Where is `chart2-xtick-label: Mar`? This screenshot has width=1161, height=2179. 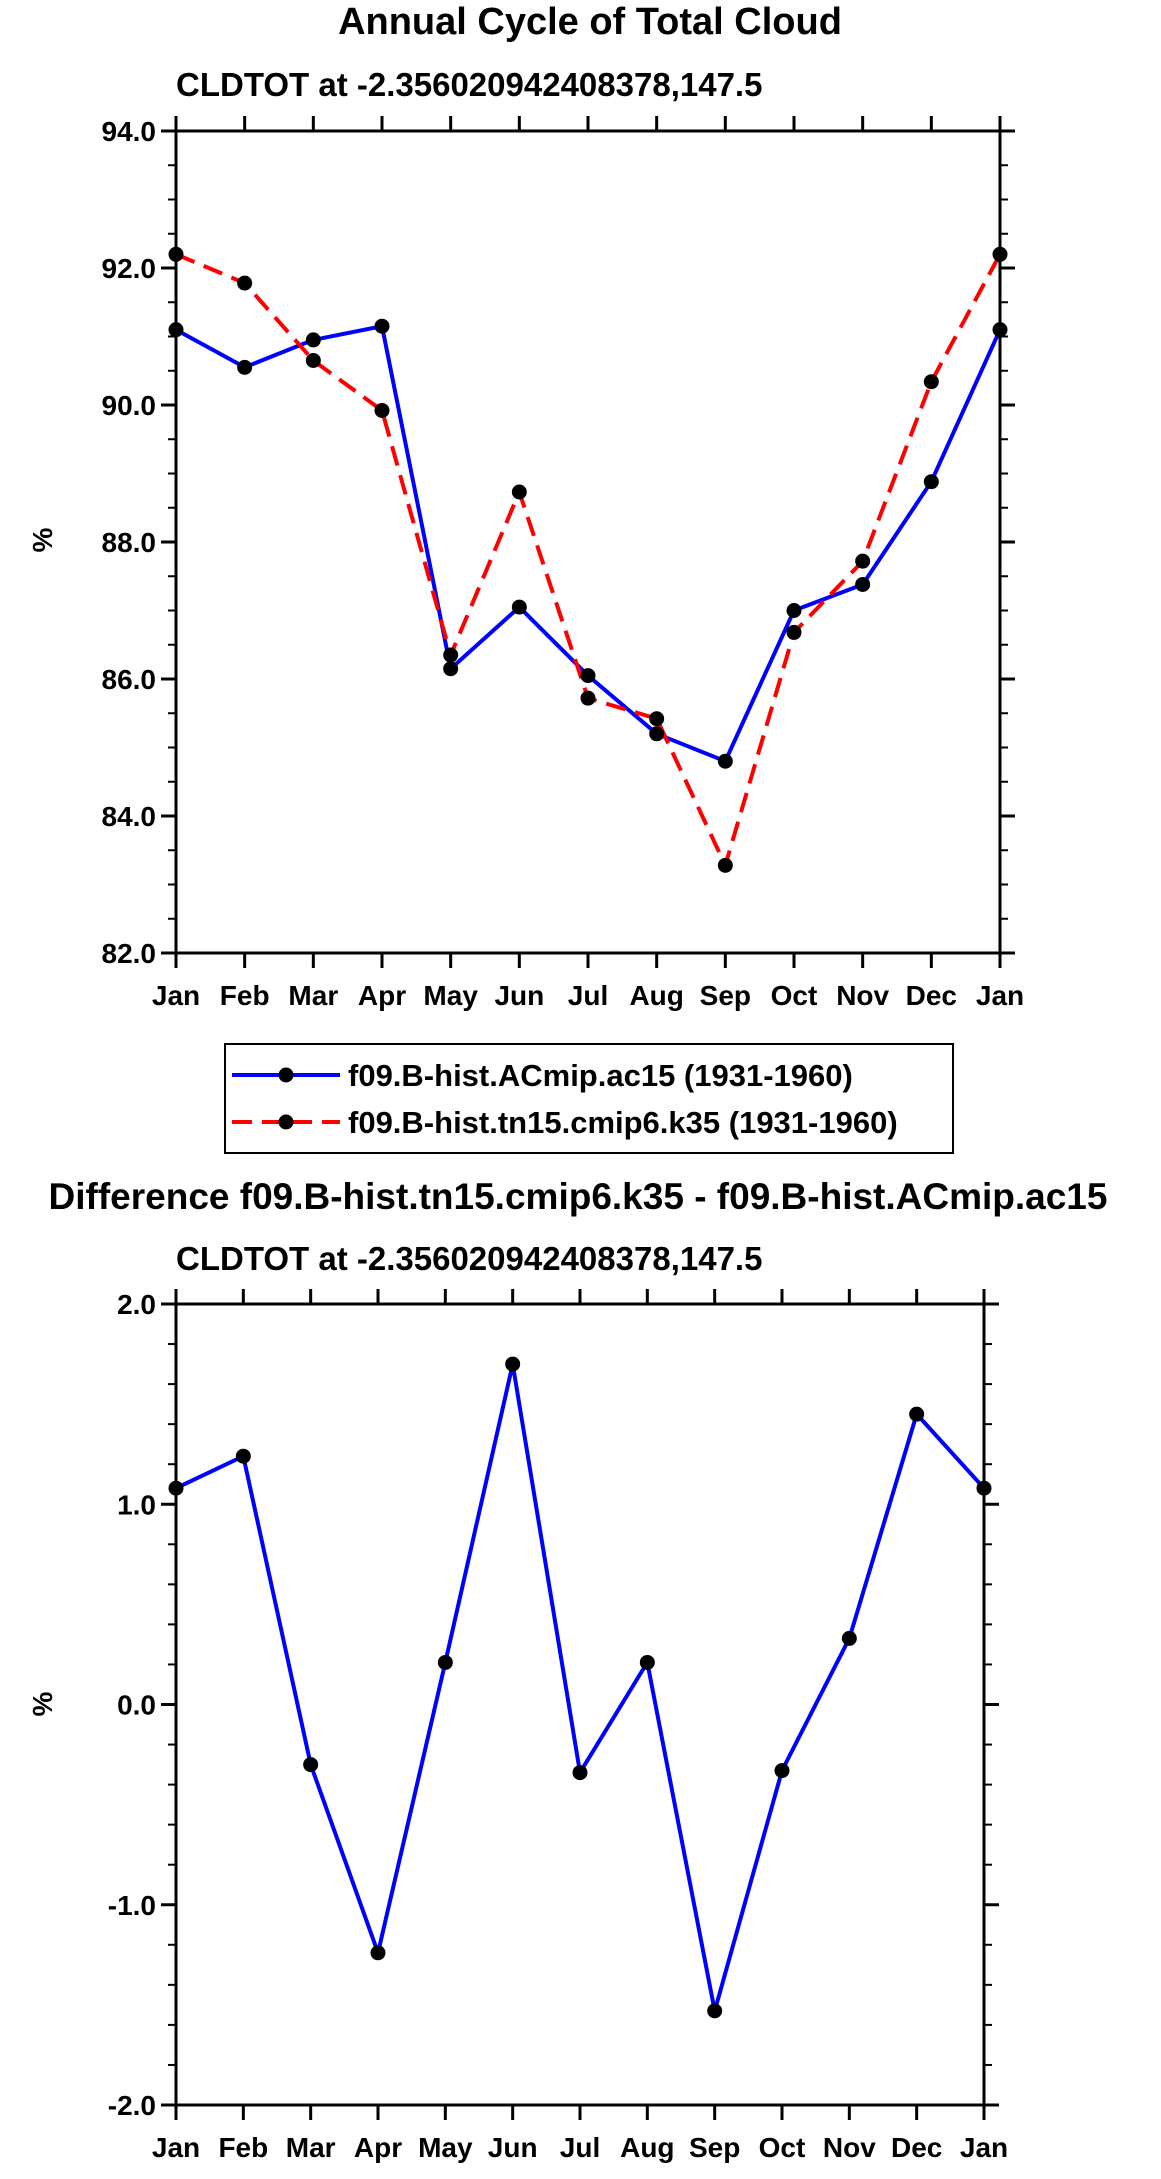
chart2-xtick-label: Mar is located at coordinates (311, 2147).